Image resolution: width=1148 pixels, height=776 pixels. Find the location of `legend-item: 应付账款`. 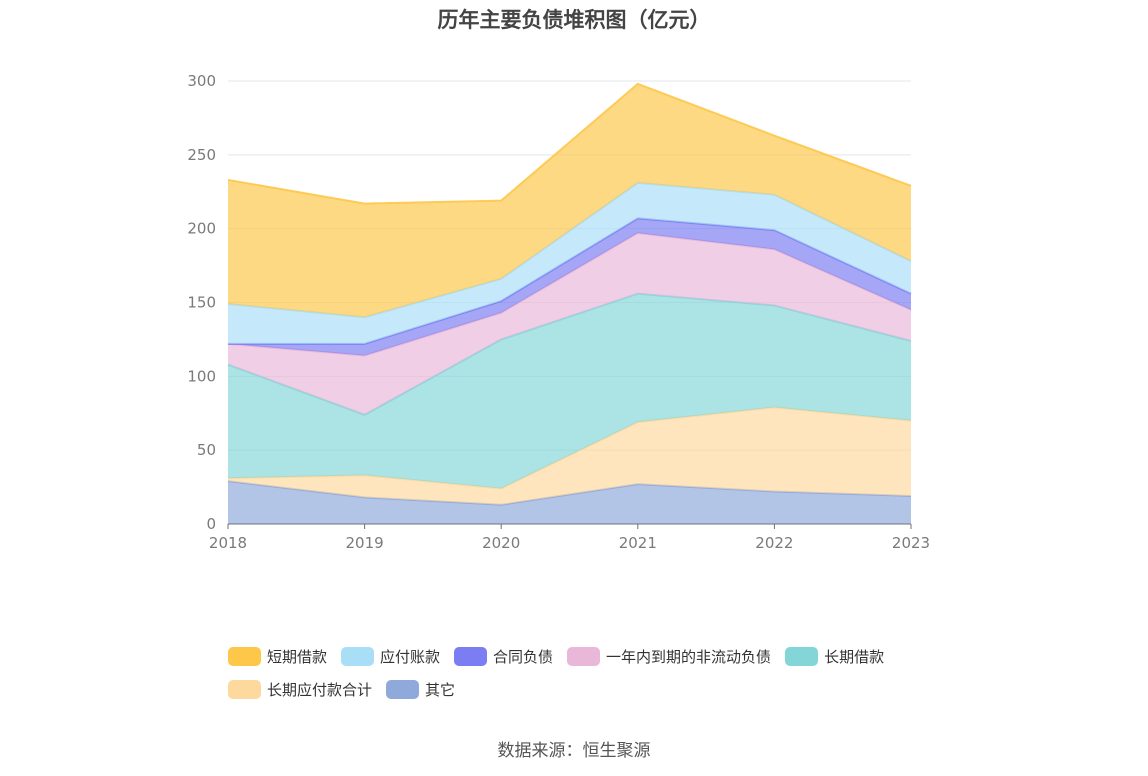

legend-item: 应付账款 is located at coordinates (390, 656).